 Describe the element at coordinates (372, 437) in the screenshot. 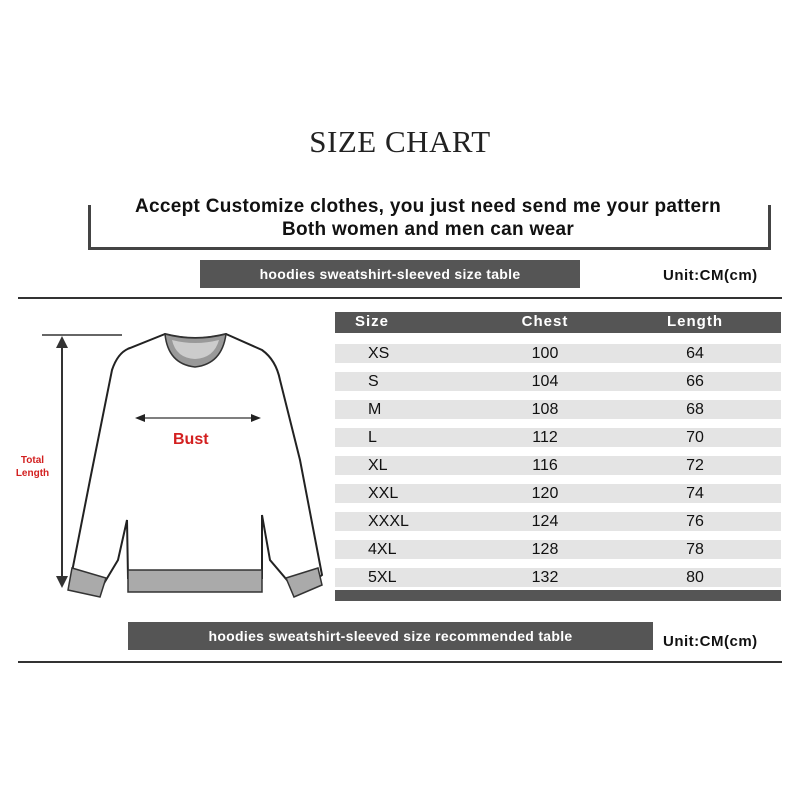

I see `cell-size: L` at that location.